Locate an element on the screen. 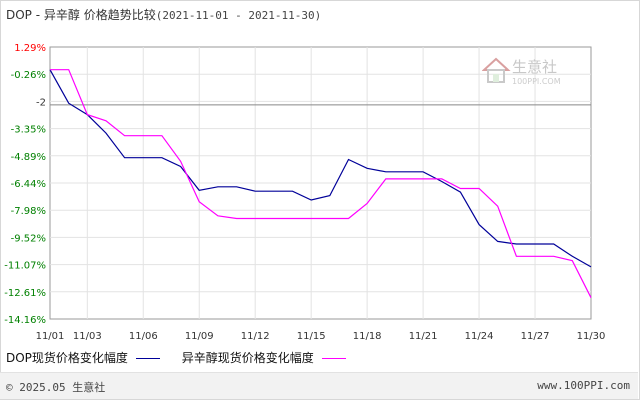  watermark-icon: 生意社 100PPI.COM is located at coordinates (521, 71).